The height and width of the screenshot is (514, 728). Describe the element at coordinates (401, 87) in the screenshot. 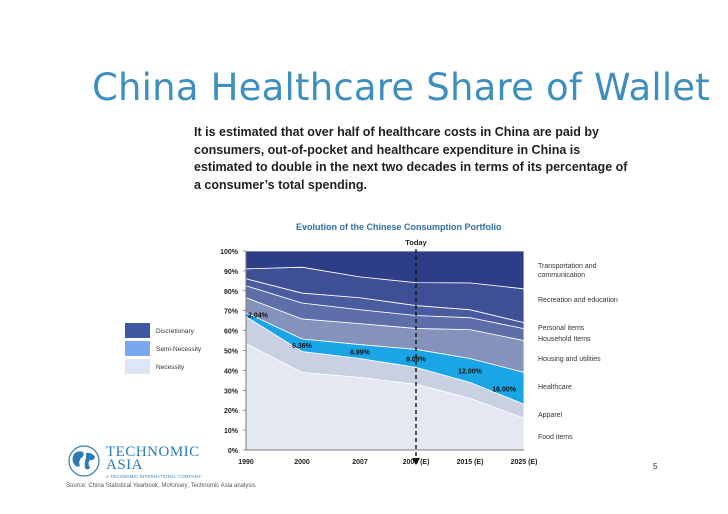

I see `slide-title: China Healthcare Share of Wallet` at that location.